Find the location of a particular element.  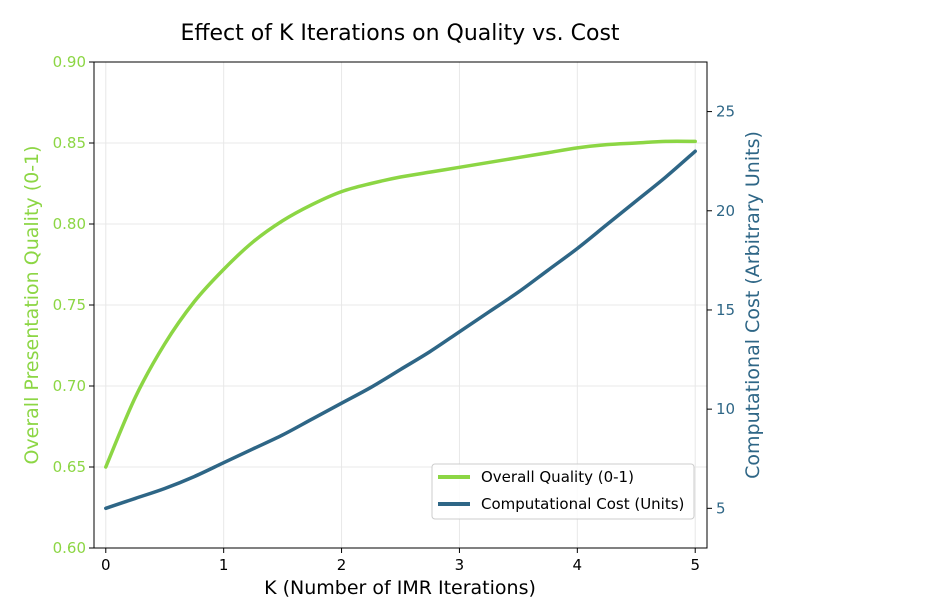

y-right-tick-label: 20 is located at coordinates (725, 211).